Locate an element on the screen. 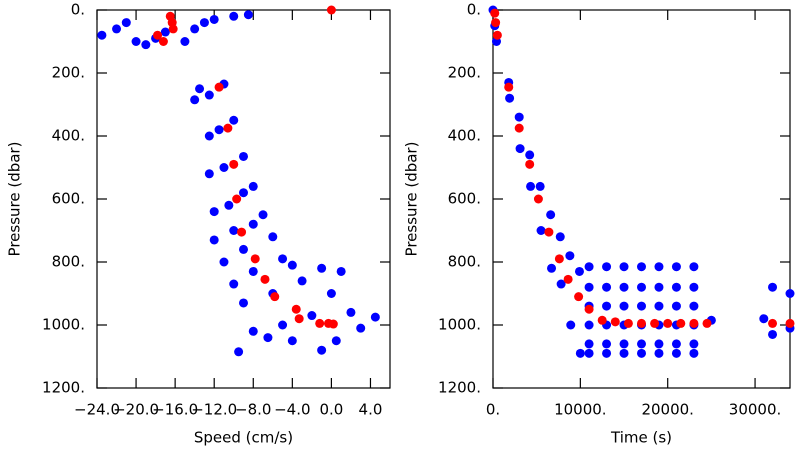  x-axis-label: Speed (cm/s) is located at coordinates (243, 438).